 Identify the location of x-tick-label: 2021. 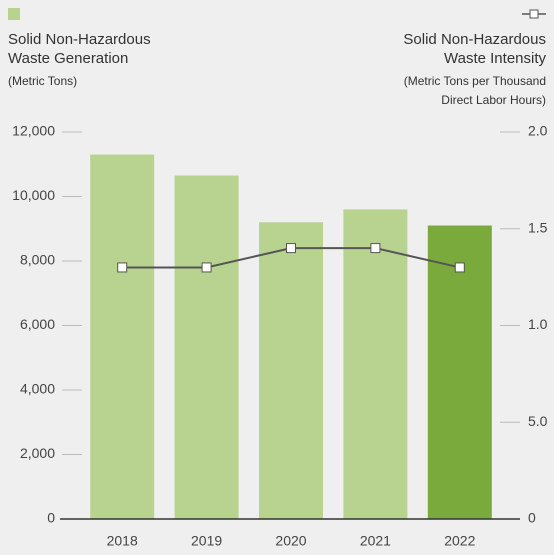
(375, 541).